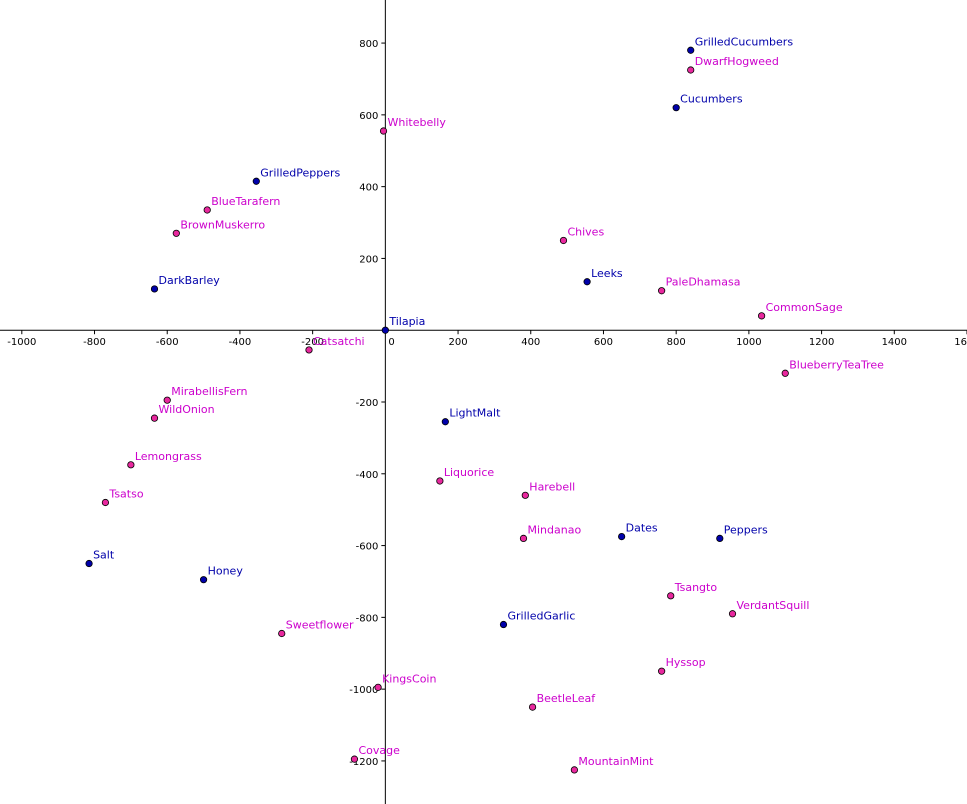 This screenshot has width=967, height=804. What do you see at coordinates (711, 99) in the screenshot?
I see `point-label: Cucumbers` at bounding box center [711, 99].